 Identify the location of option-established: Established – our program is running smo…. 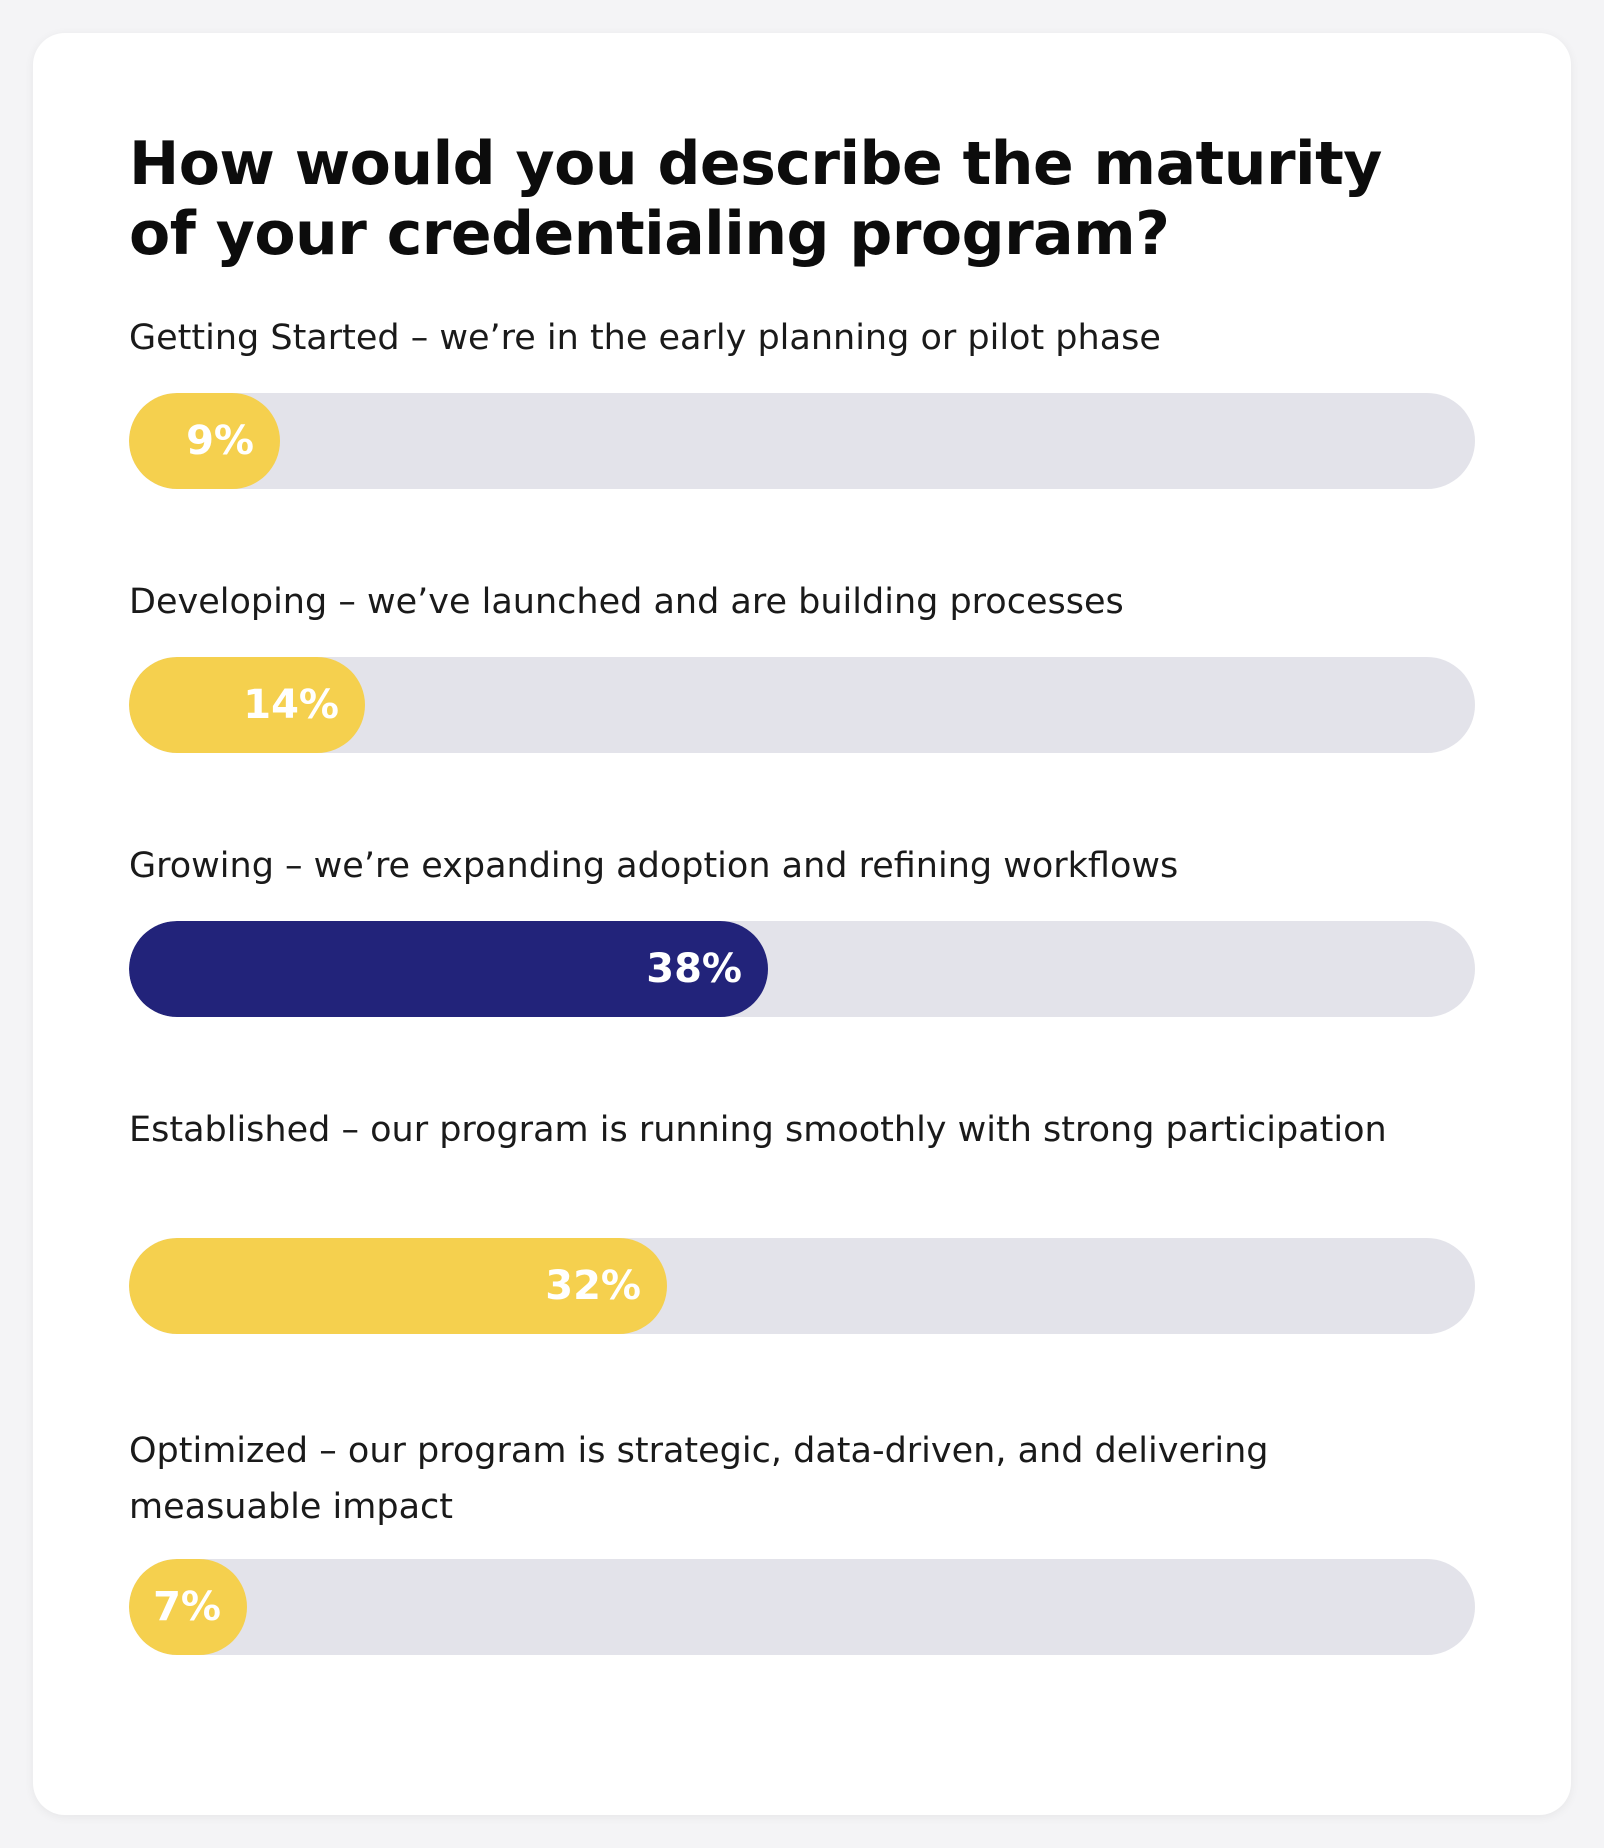
(802, 1218).